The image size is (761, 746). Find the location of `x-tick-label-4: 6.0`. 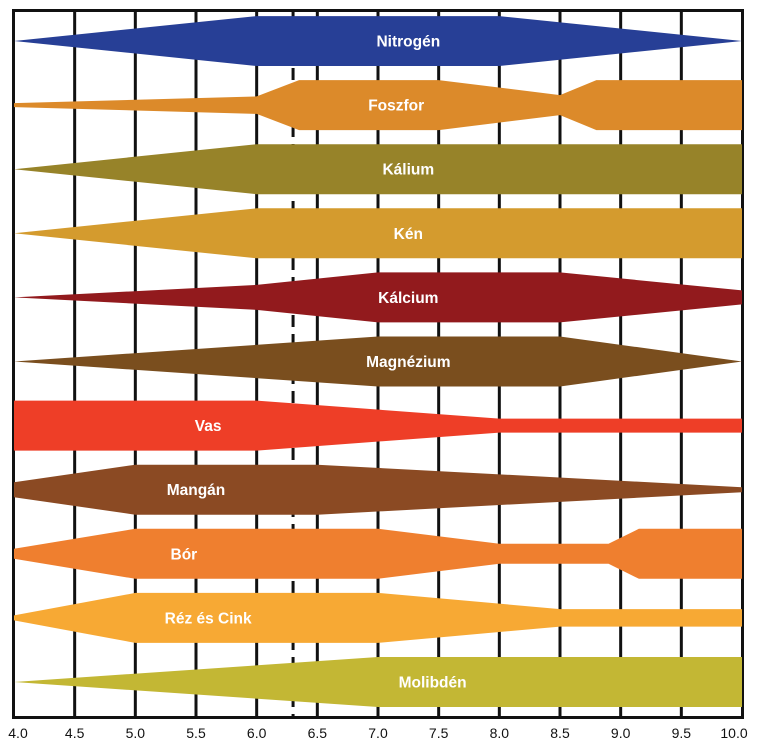

x-tick-label-4: 6.0 is located at coordinates (257, 733).